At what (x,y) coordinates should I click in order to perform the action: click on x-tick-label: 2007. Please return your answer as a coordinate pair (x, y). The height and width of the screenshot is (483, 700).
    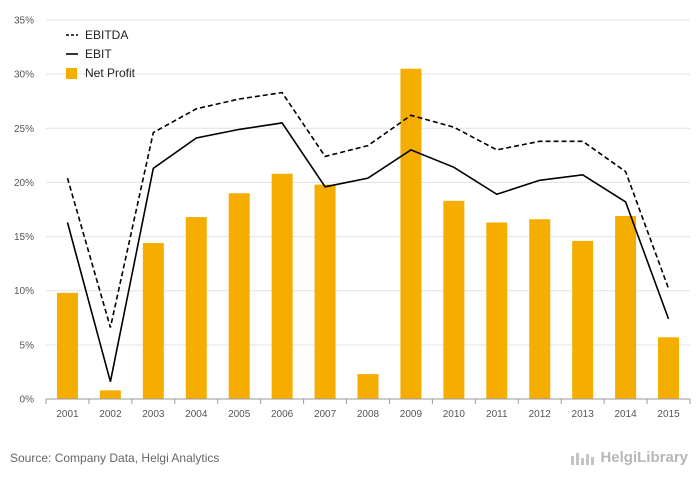
    Looking at the image, I should click on (325, 414).